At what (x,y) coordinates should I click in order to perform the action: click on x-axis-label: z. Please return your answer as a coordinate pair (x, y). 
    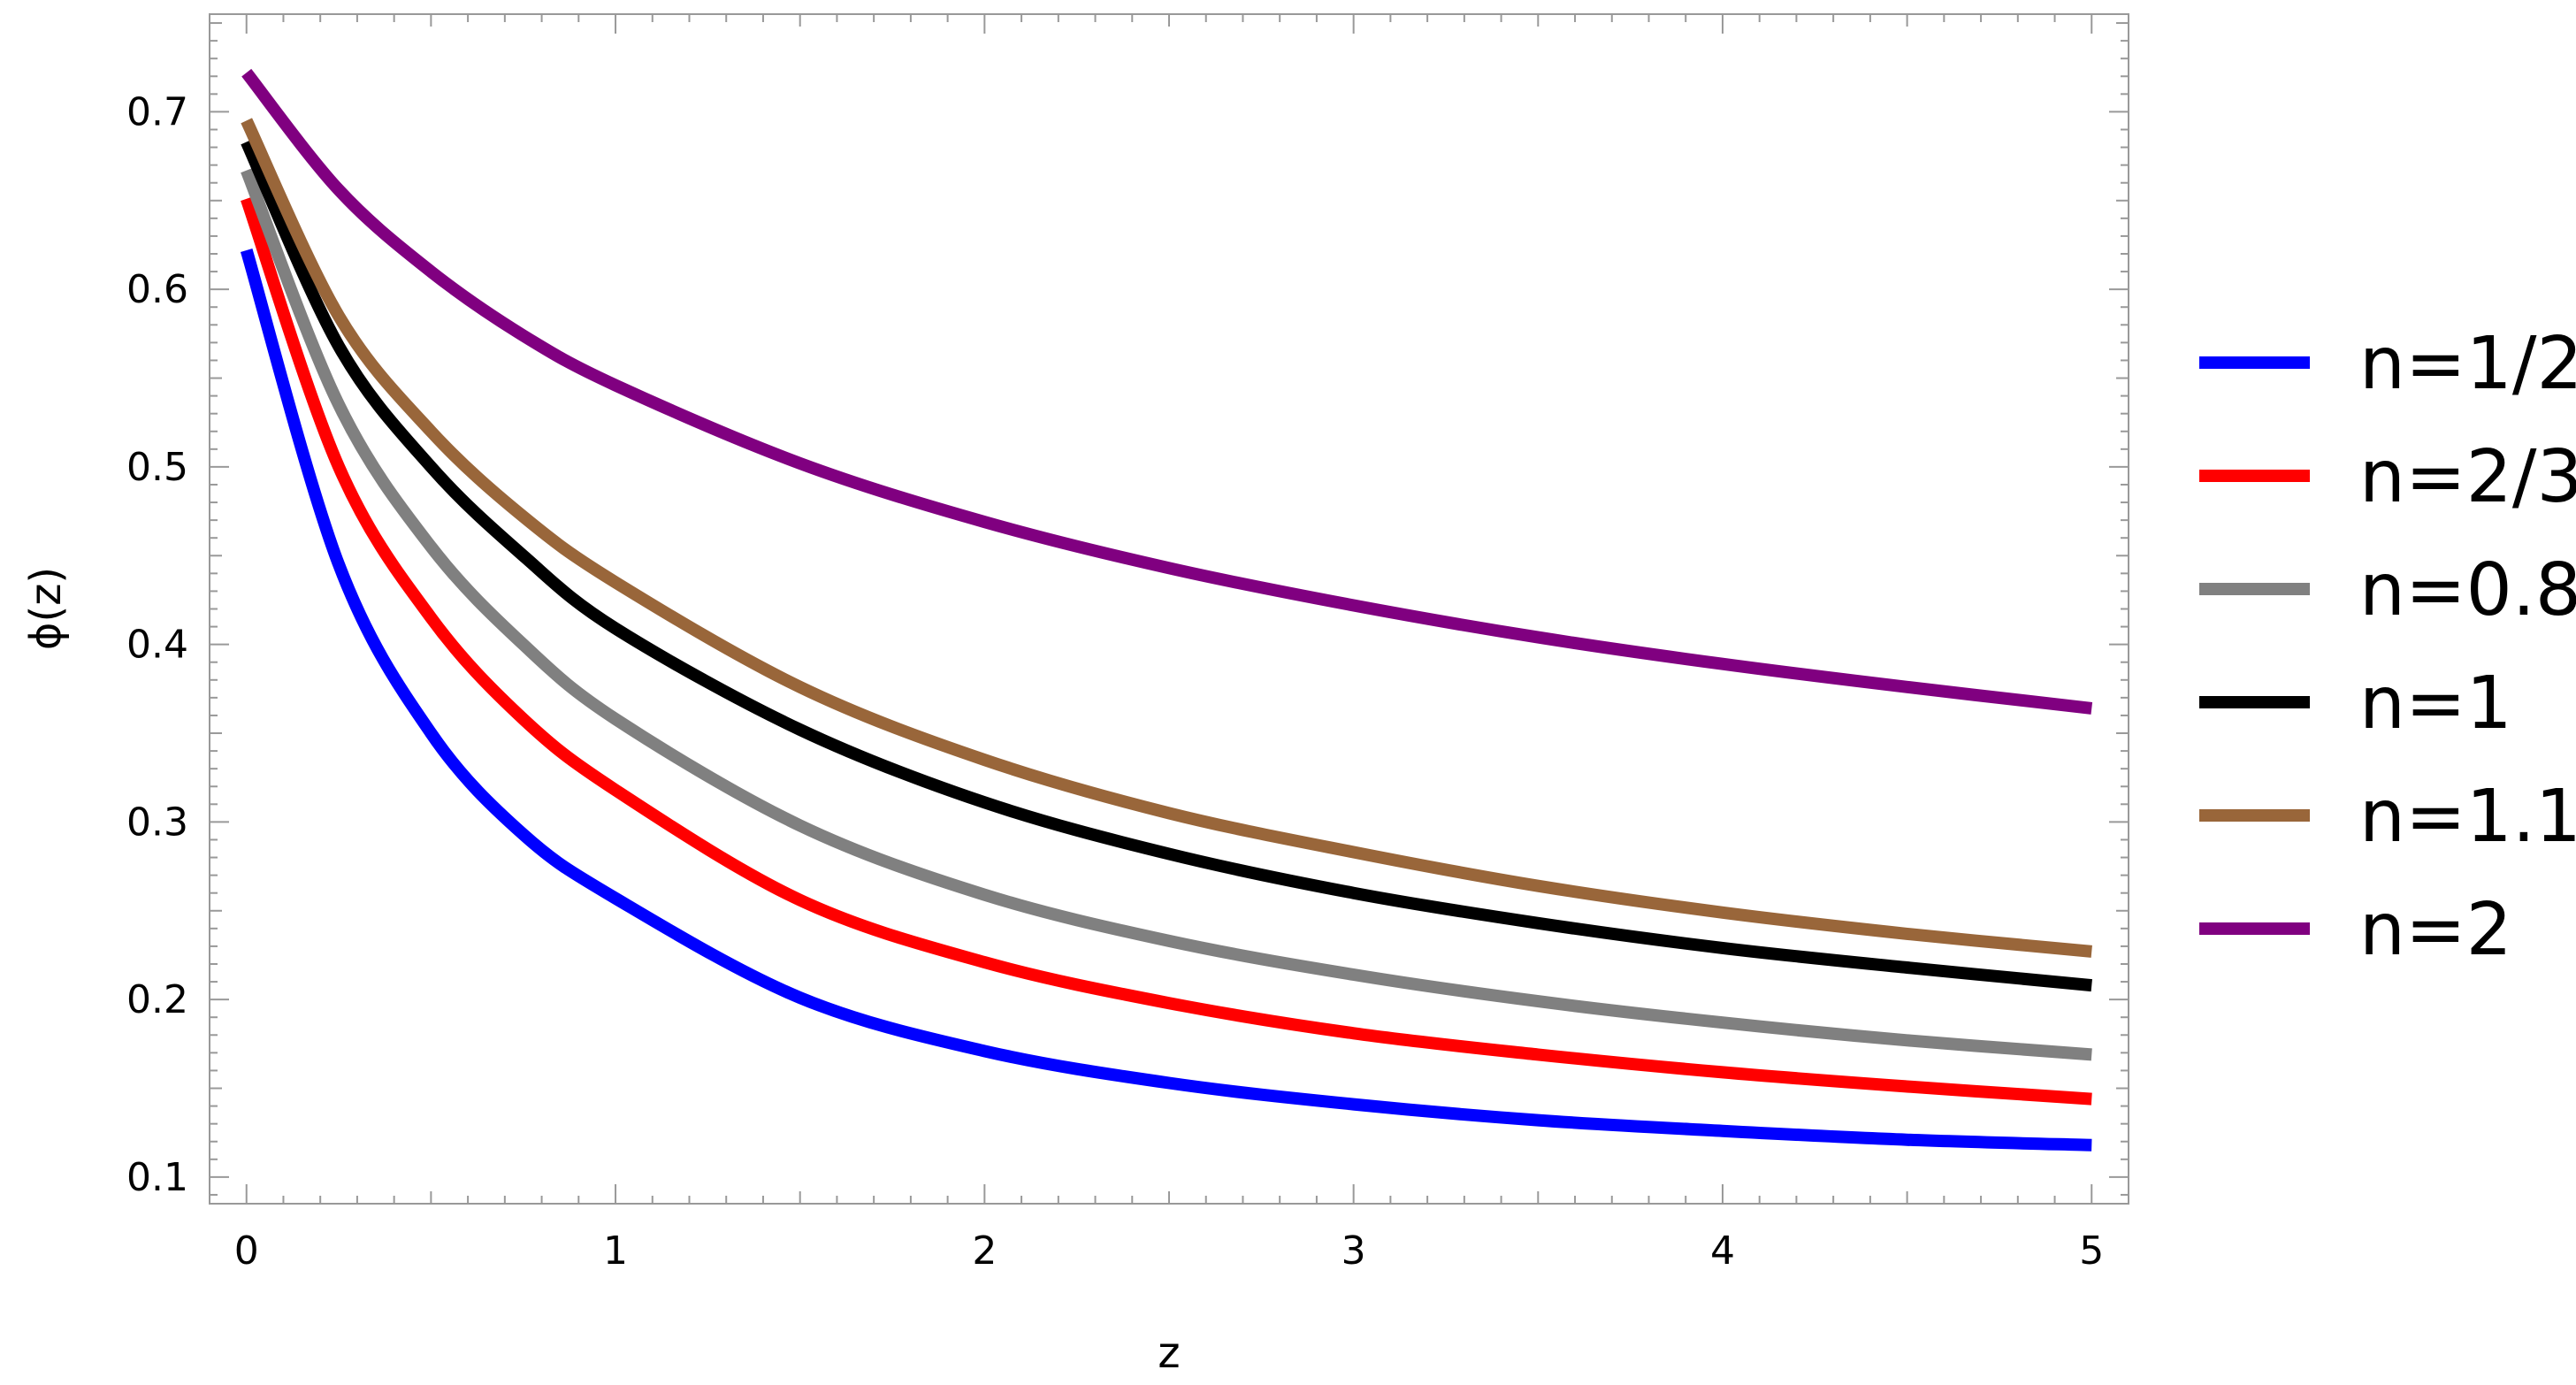
    Looking at the image, I should click on (1169, 1353).